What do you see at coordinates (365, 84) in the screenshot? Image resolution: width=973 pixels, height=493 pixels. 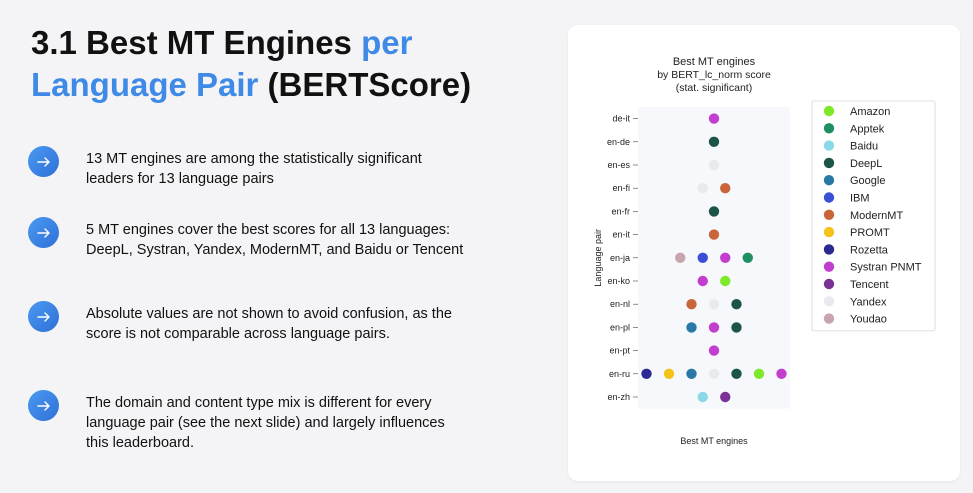 I see `title-part2: (BERTScore)` at bounding box center [365, 84].